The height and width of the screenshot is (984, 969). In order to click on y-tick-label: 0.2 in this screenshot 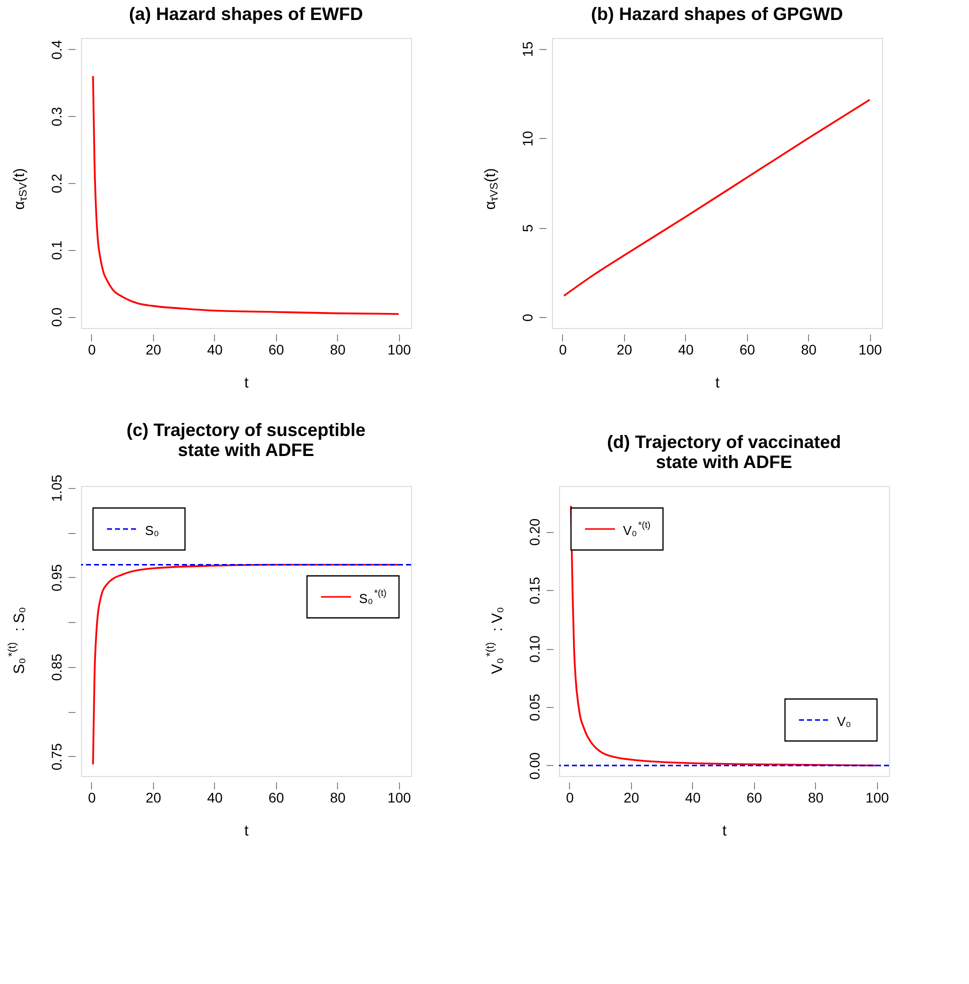, I will do `click(56, 184)`.